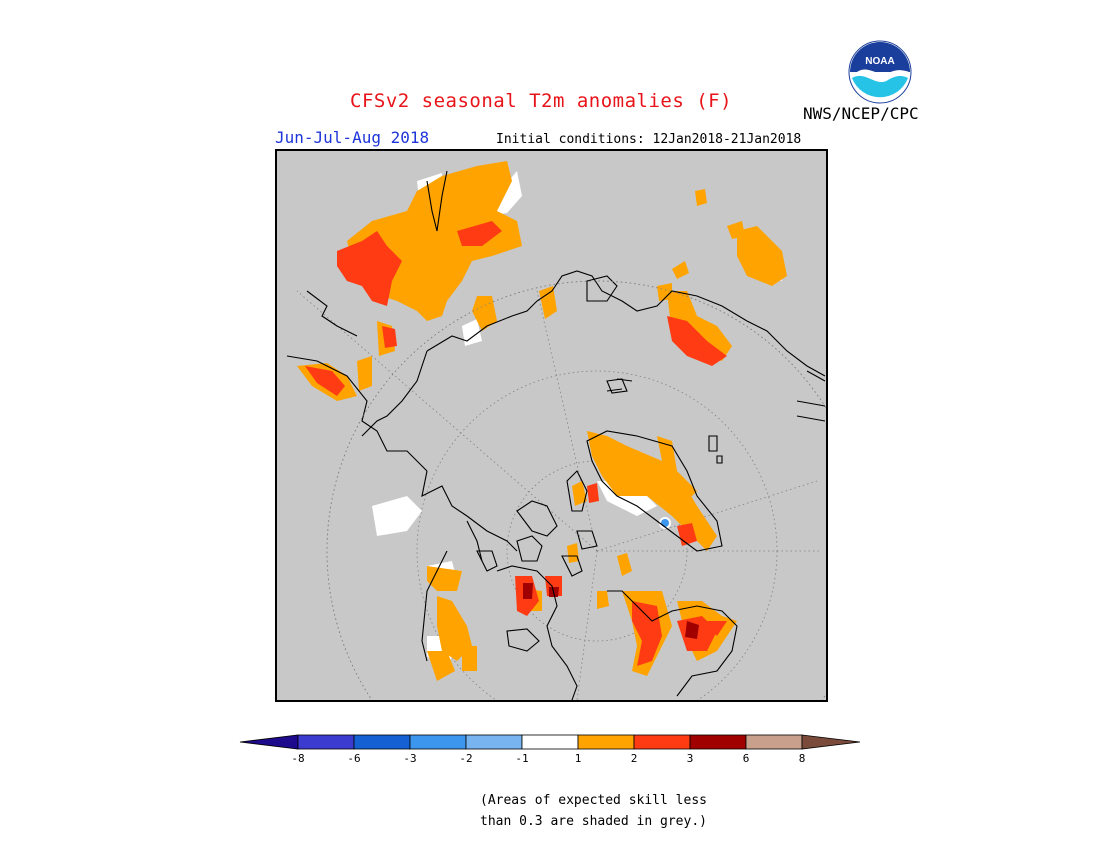  Describe the element at coordinates (802, 758) in the screenshot. I see `legend-tick-label: 8` at that location.